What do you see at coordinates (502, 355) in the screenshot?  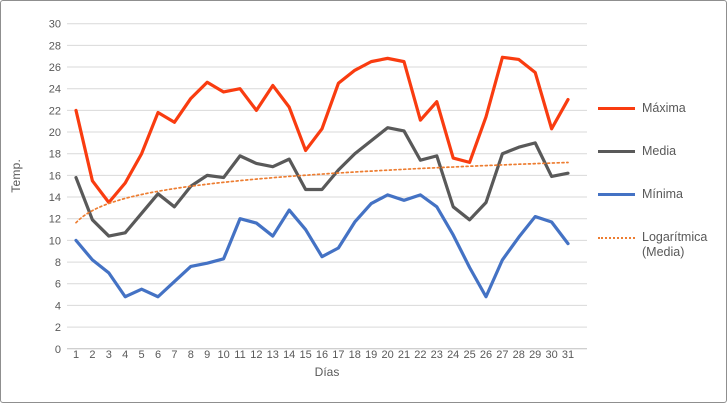 I see `x-tick-label: 27` at bounding box center [502, 355].